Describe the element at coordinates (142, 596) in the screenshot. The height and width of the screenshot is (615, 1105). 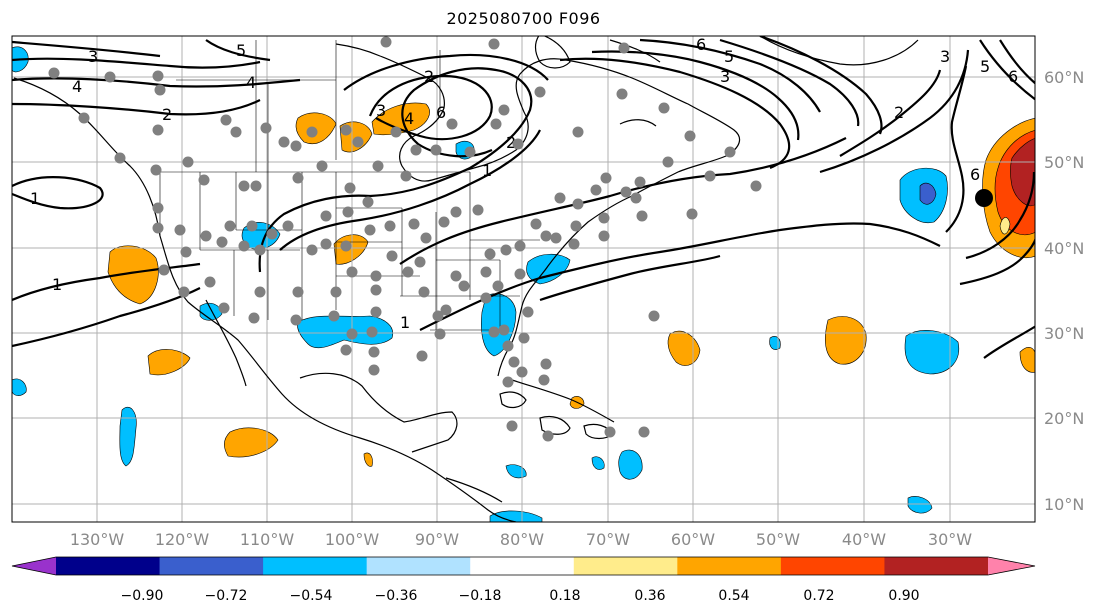
I see `colorbar-tick: −0.90` at that location.